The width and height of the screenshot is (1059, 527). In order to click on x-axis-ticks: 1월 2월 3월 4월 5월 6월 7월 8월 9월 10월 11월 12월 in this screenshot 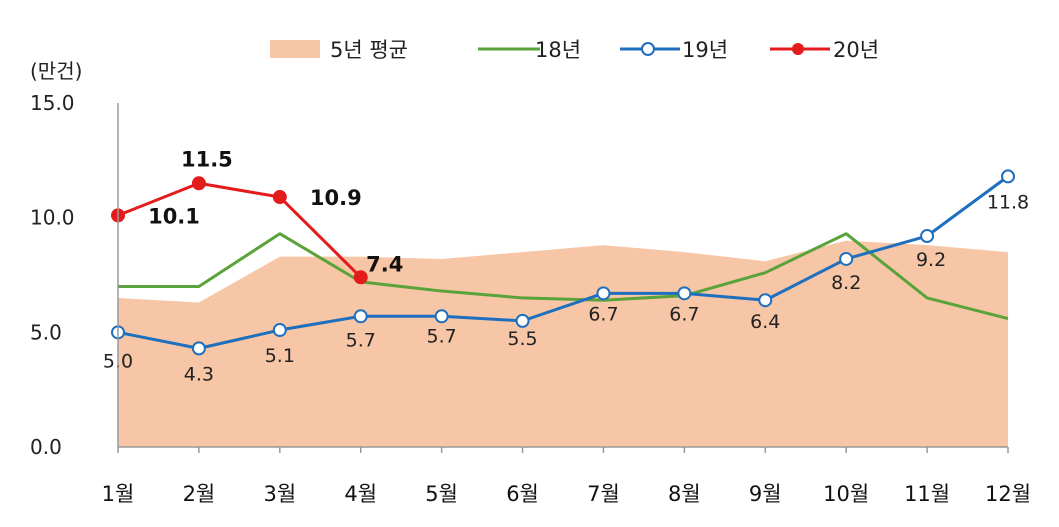, I will do `click(566, 476)`.